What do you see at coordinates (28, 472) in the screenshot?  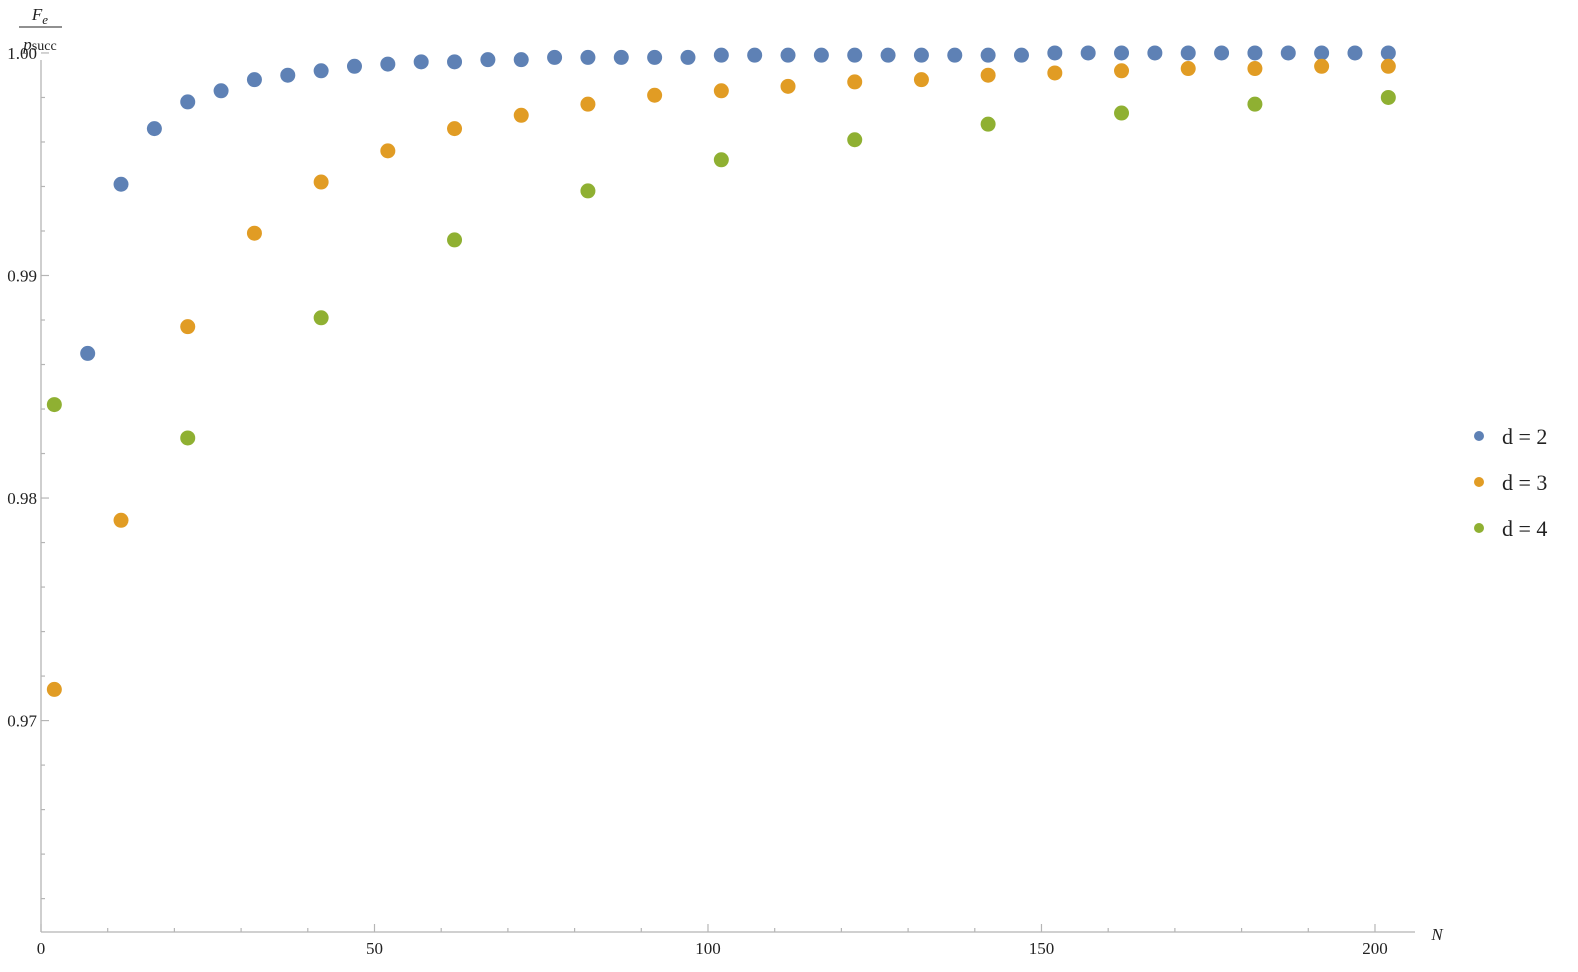 I see `y-axis-ticks: 0.97 0.98 0.99 1.00` at bounding box center [28, 472].